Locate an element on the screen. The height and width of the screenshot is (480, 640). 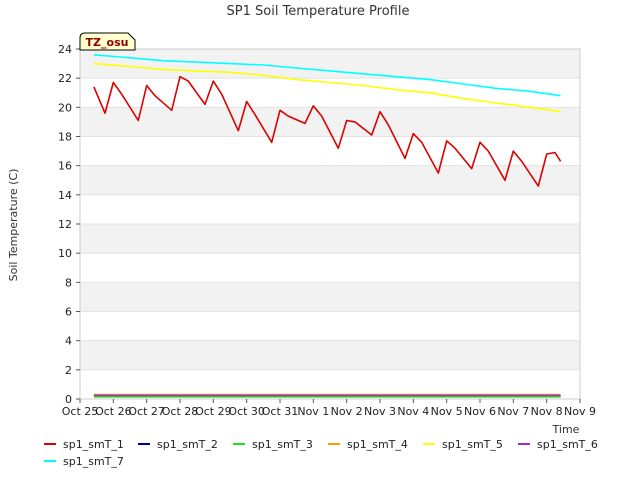
legend-entry: sp1_smT_3 is located at coordinates (282, 444).